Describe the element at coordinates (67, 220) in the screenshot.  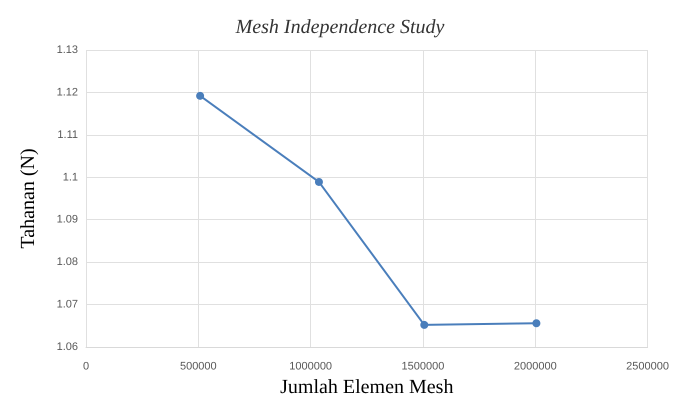
I see `y-tick-label: 1.09` at that location.